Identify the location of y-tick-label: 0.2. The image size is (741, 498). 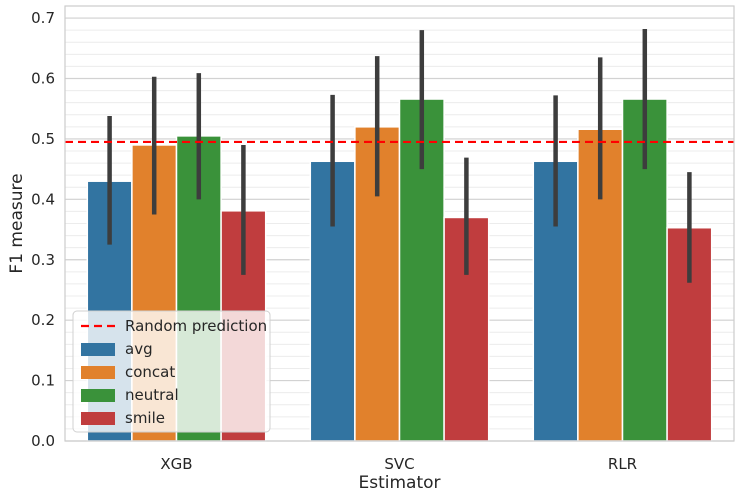
(43, 320).